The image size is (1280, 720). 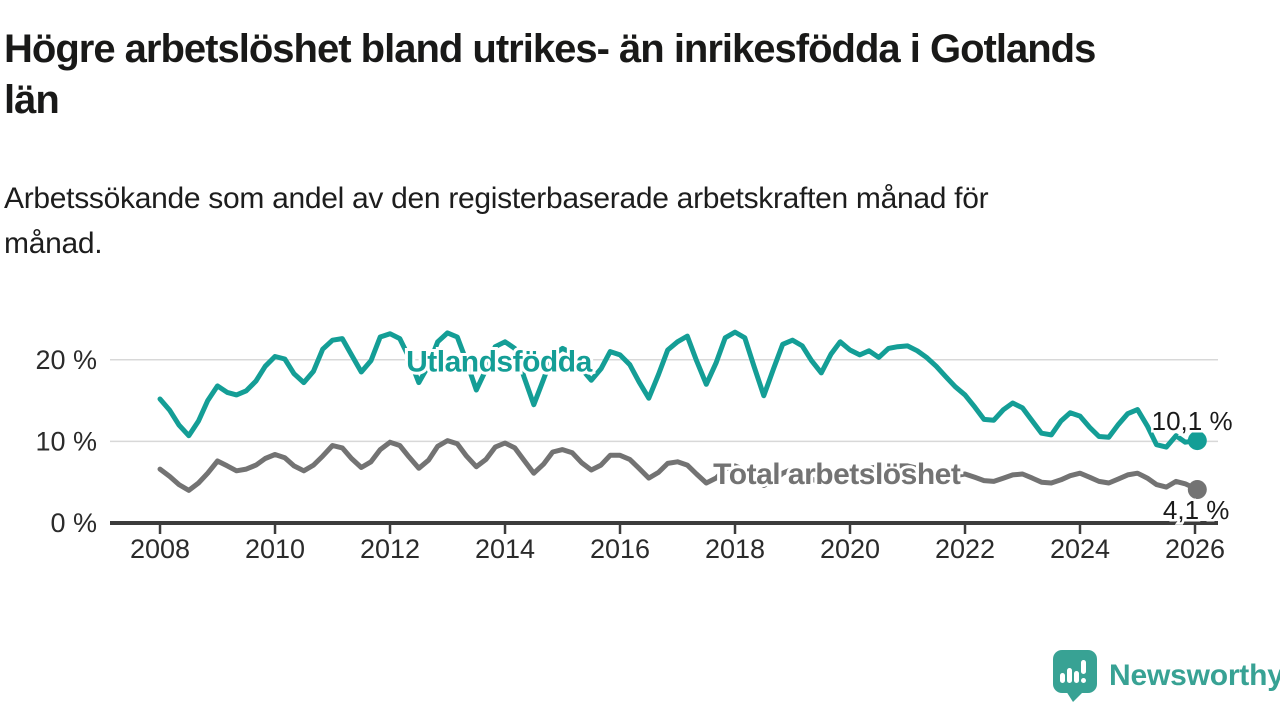 What do you see at coordinates (53, 243) in the screenshot?
I see `chart-subtitle-line-2: månad.` at bounding box center [53, 243].